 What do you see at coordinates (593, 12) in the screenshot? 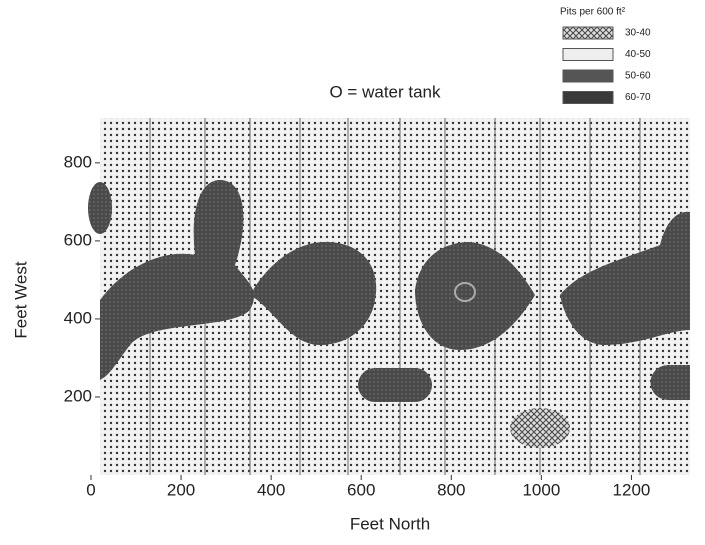
I see `legend-title: Pits per 600 ft²` at bounding box center [593, 12].